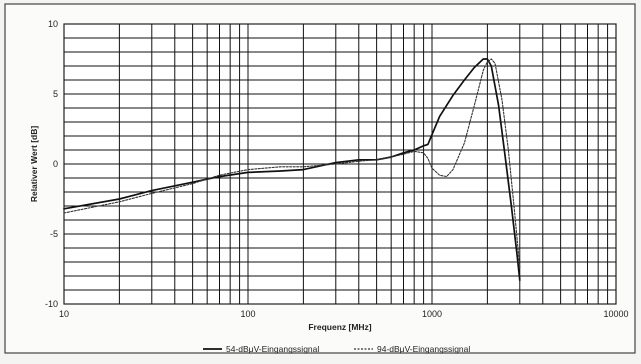 Image resolution: width=641 pixels, height=364 pixels. I want to click on x-tick-label: 100, so click(247, 314).